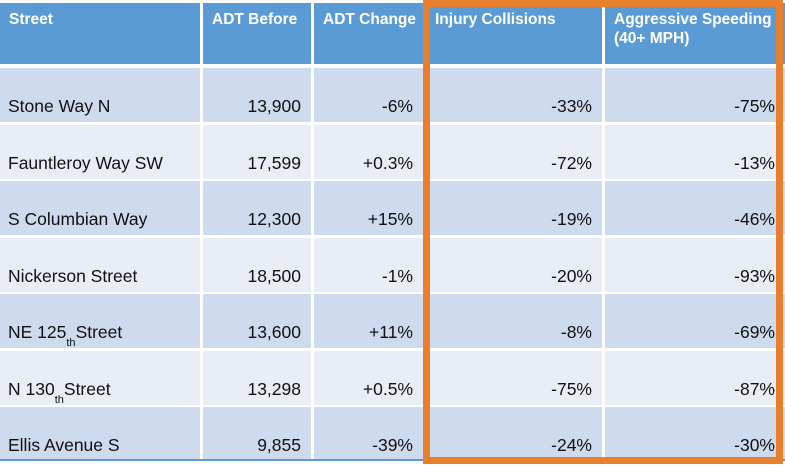 This screenshot has width=785, height=471. Describe the element at coordinates (514, 434) in the screenshot. I see `injury-collisions-cell: -24%` at that location.